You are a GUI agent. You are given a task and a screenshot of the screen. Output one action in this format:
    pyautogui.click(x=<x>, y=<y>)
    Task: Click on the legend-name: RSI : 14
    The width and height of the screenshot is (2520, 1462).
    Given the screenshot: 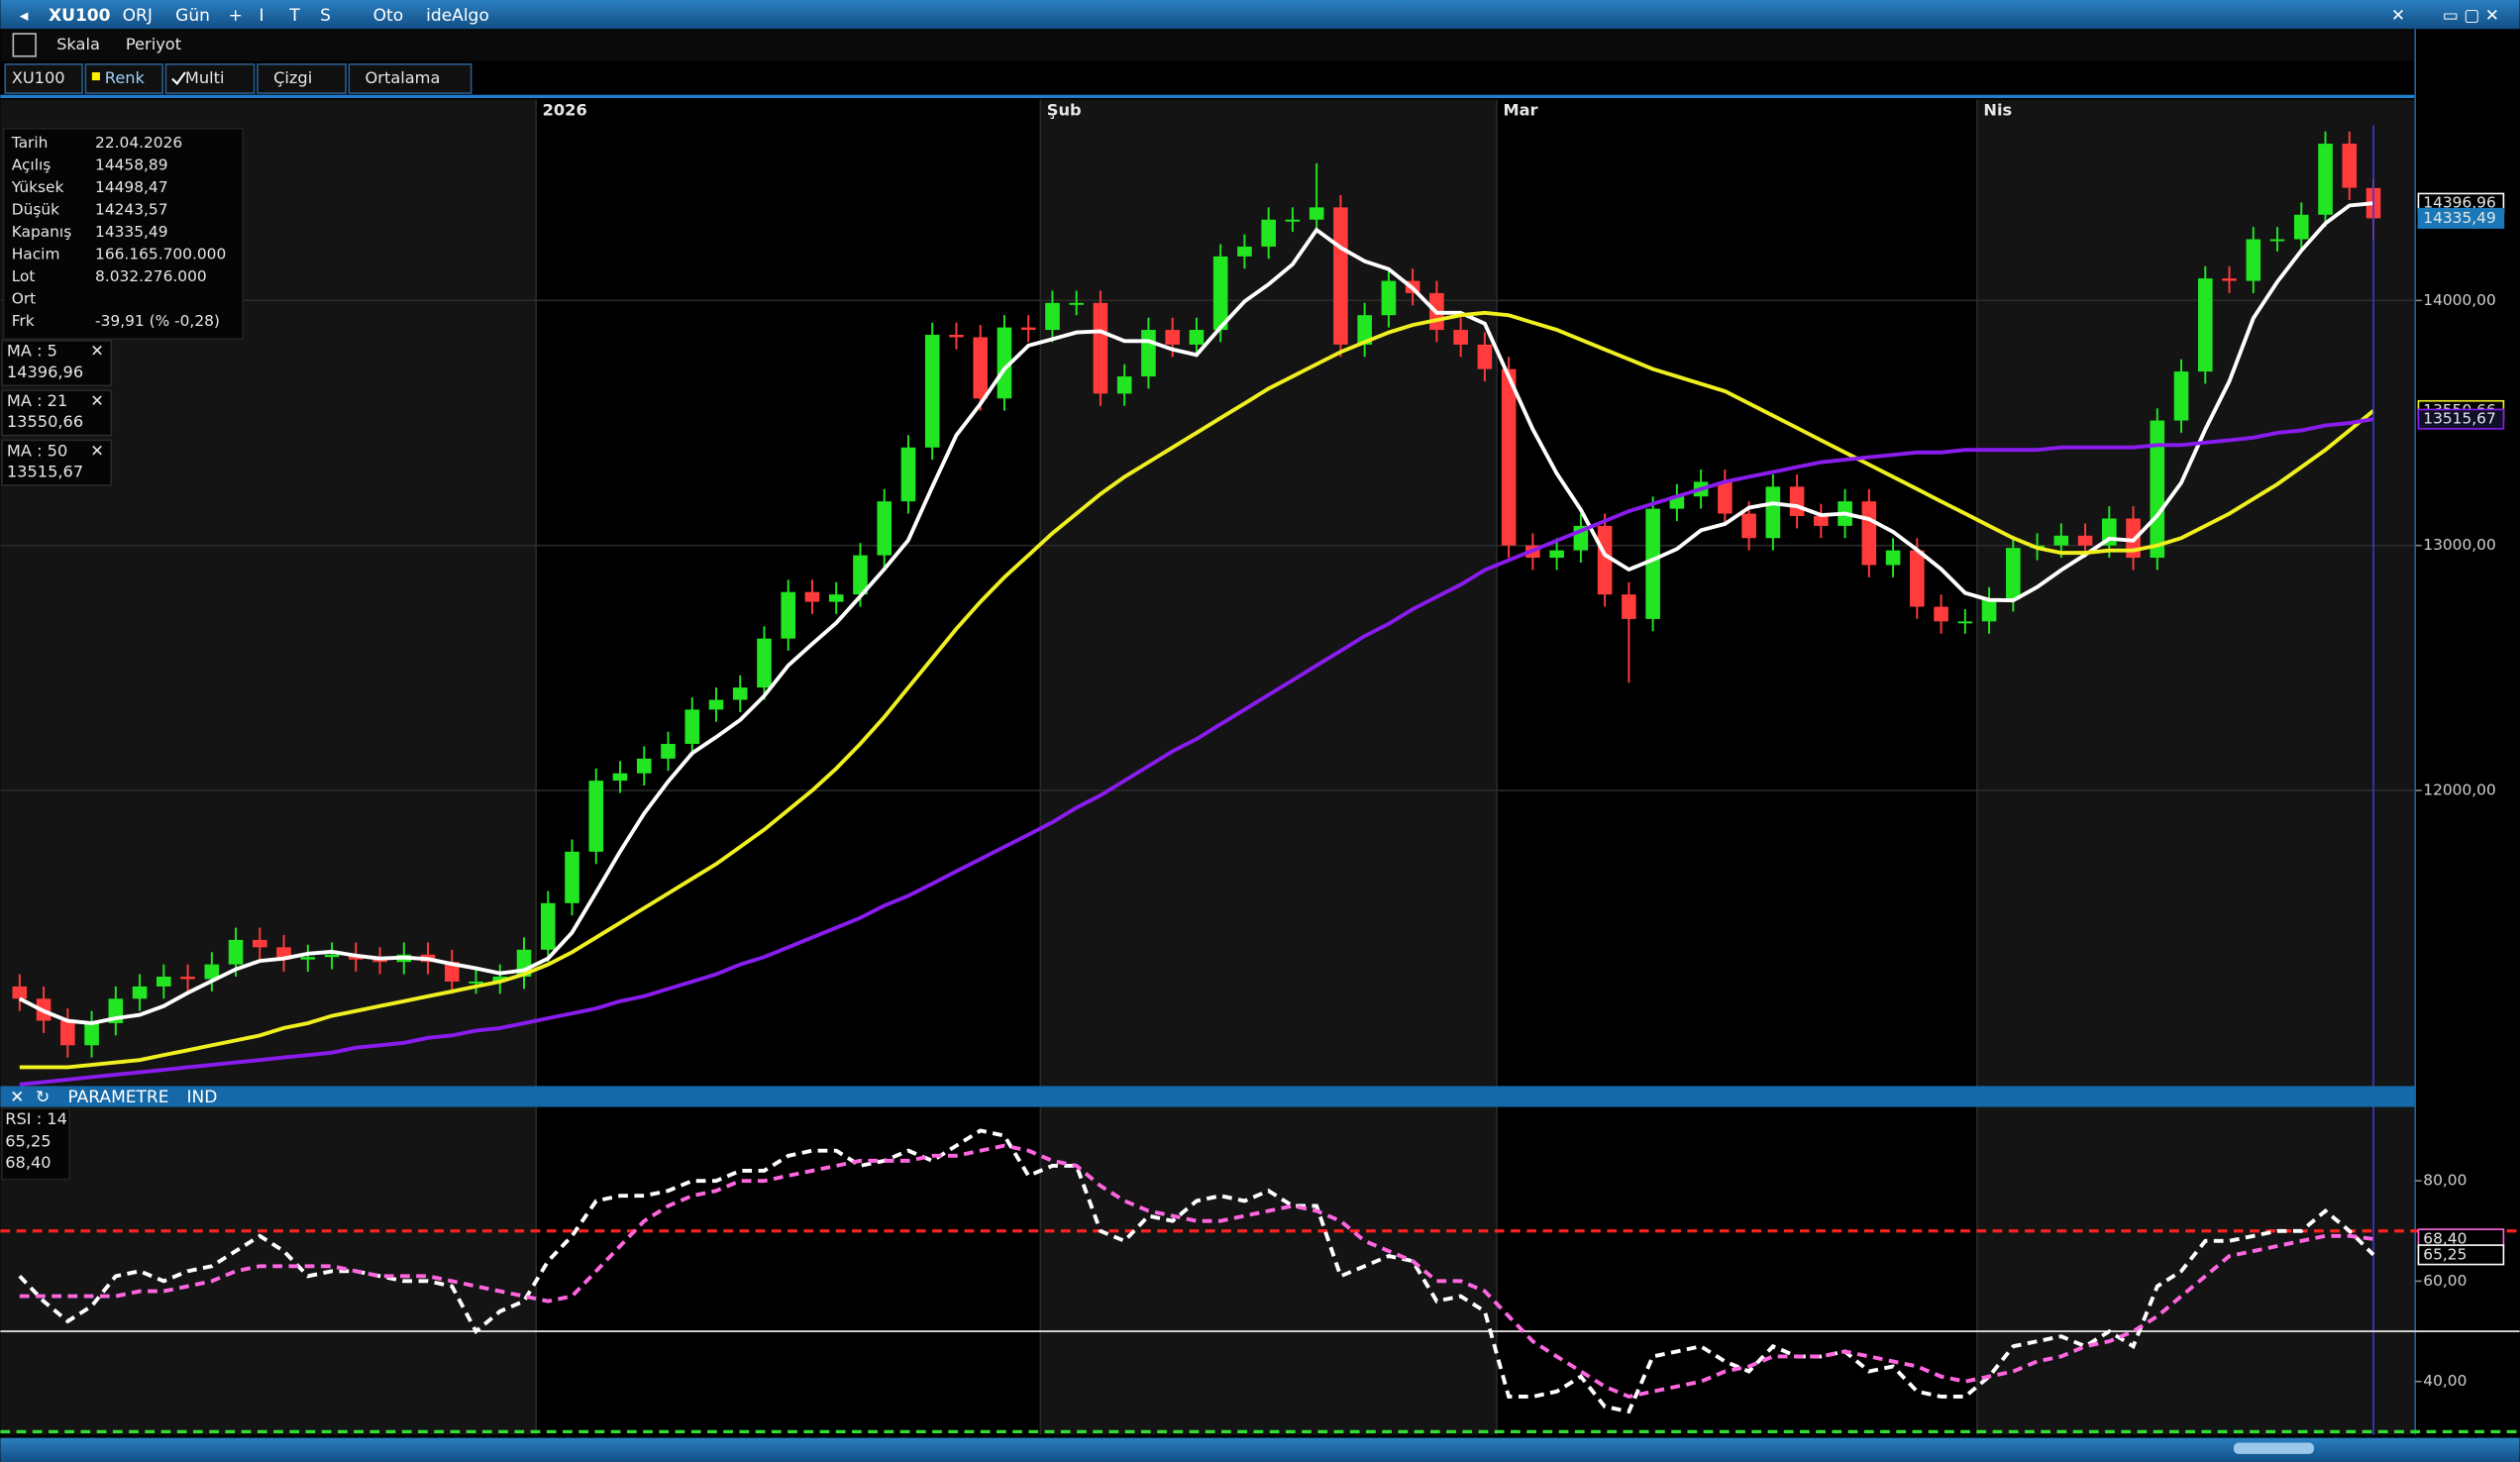 What is the action you would take?
    pyautogui.click(x=36, y=1118)
    